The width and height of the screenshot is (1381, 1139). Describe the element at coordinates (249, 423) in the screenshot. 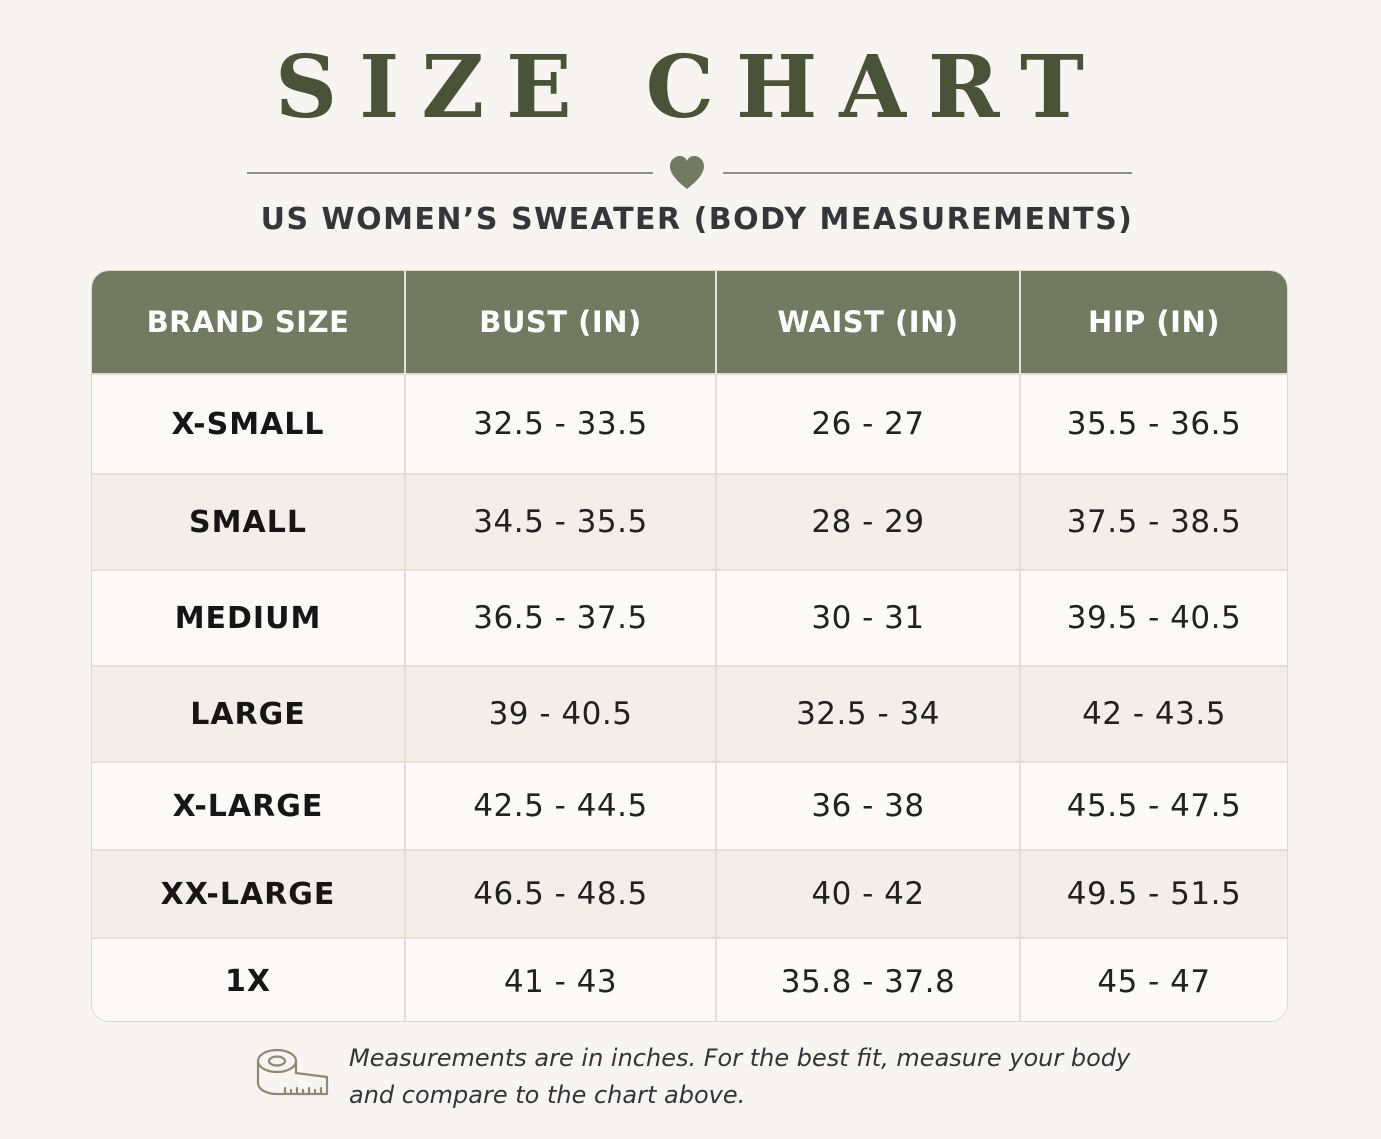

I see `size-cell: X-SMALL` at that location.